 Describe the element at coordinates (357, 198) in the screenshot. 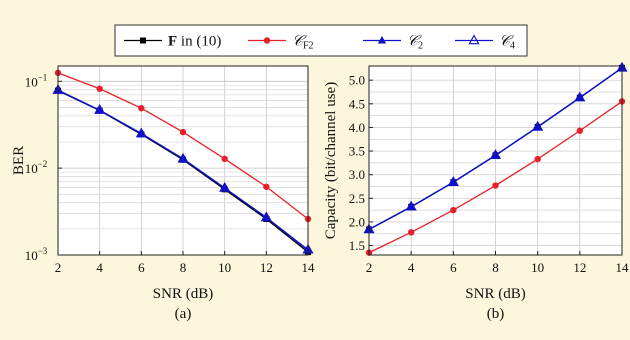

I see `y-tick-label: 2.5` at that location.